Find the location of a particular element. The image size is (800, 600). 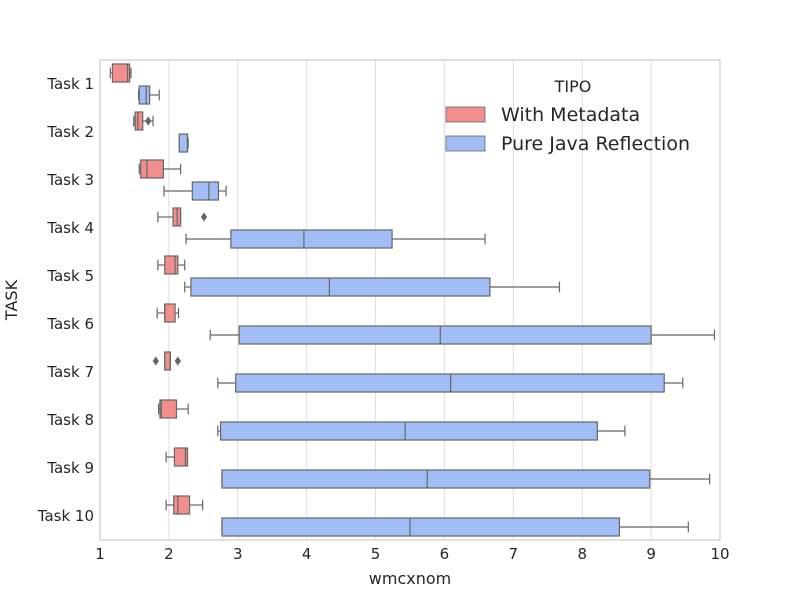

y-tick-label: Task 8 is located at coordinates (70, 420).